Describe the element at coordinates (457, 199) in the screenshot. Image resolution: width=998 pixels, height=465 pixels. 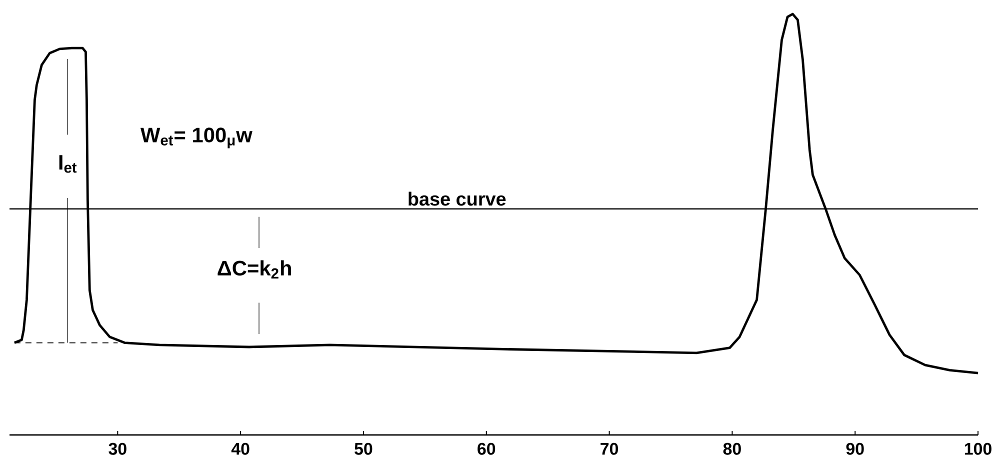
I see `ref-line-label: base curve` at that location.